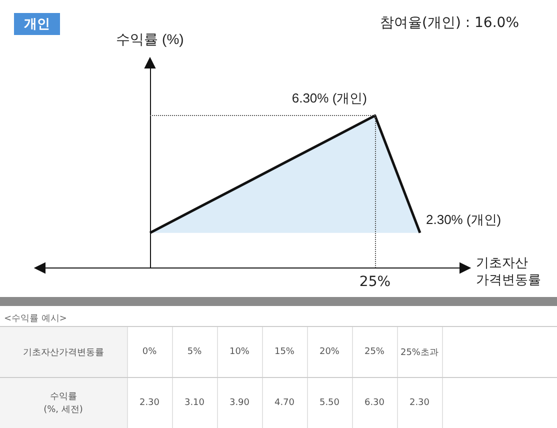 This screenshot has height=428, width=557. What do you see at coordinates (508, 271) in the screenshot?
I see `x-axis-title: 기초자산 가격변동률` at bounding box center [508, 271].